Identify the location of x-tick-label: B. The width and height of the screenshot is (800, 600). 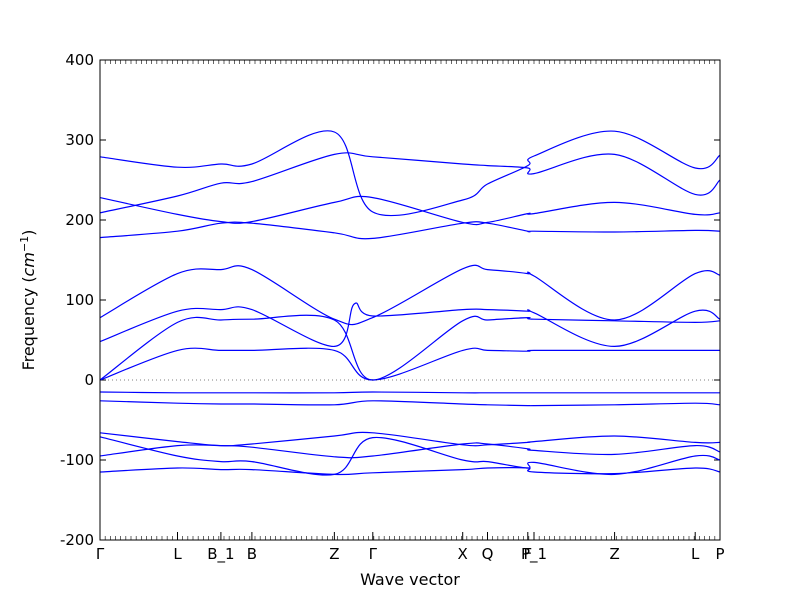
(252, 554).